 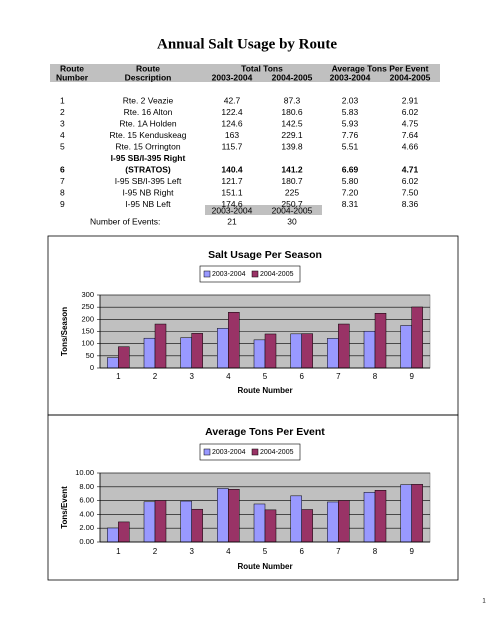 I want to click on table-cell: 142.5, so click(x=292, y=123).